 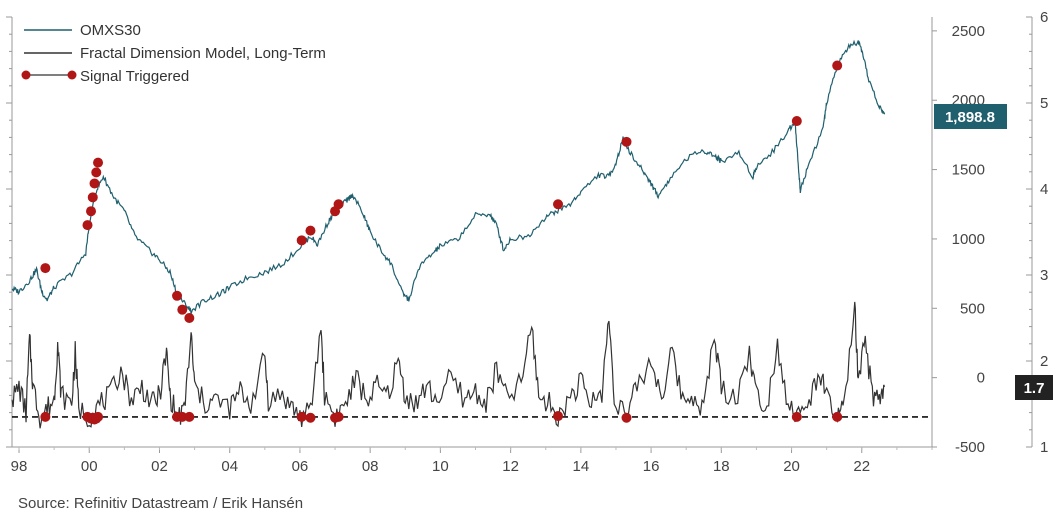 What do you see at coordinates (72, 75) in the screenshot?
I see `legend-swatch-signal-dot-right` at bounding box center [72, 75].